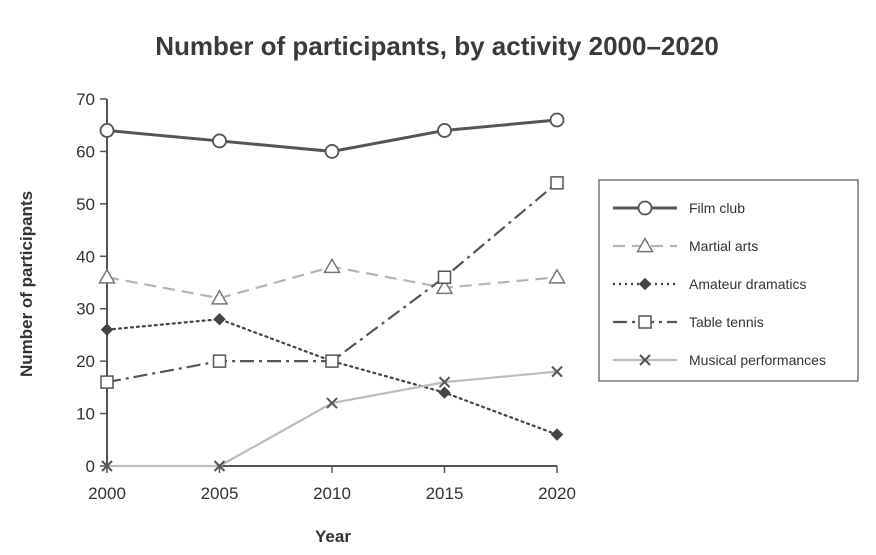  I want to click on y-tick-label: 40, so click(85, 256).